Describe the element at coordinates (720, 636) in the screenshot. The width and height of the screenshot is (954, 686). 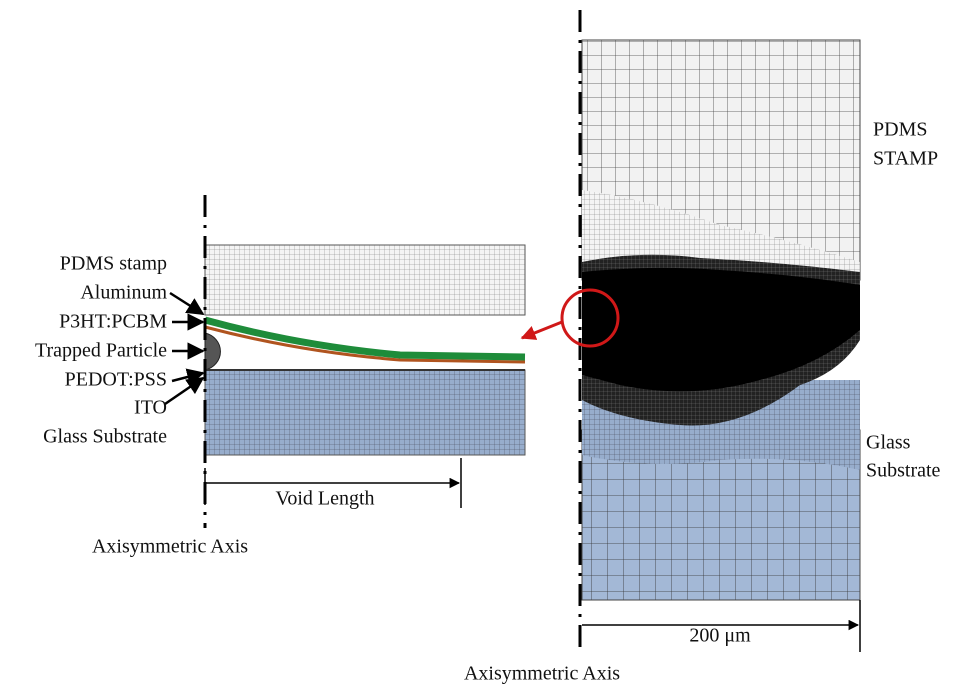
I see `scale-label: 200 μm` at that location.